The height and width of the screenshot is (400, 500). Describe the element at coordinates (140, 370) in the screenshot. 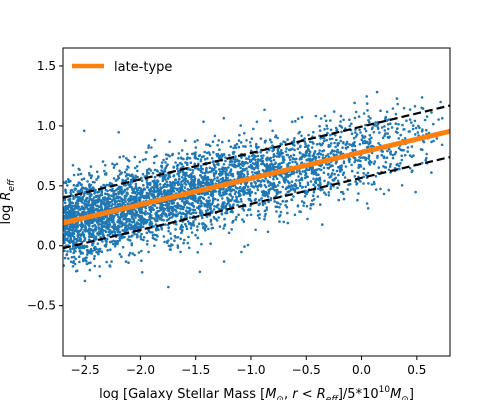

I see `x-tick-label: −2.0` at that location.